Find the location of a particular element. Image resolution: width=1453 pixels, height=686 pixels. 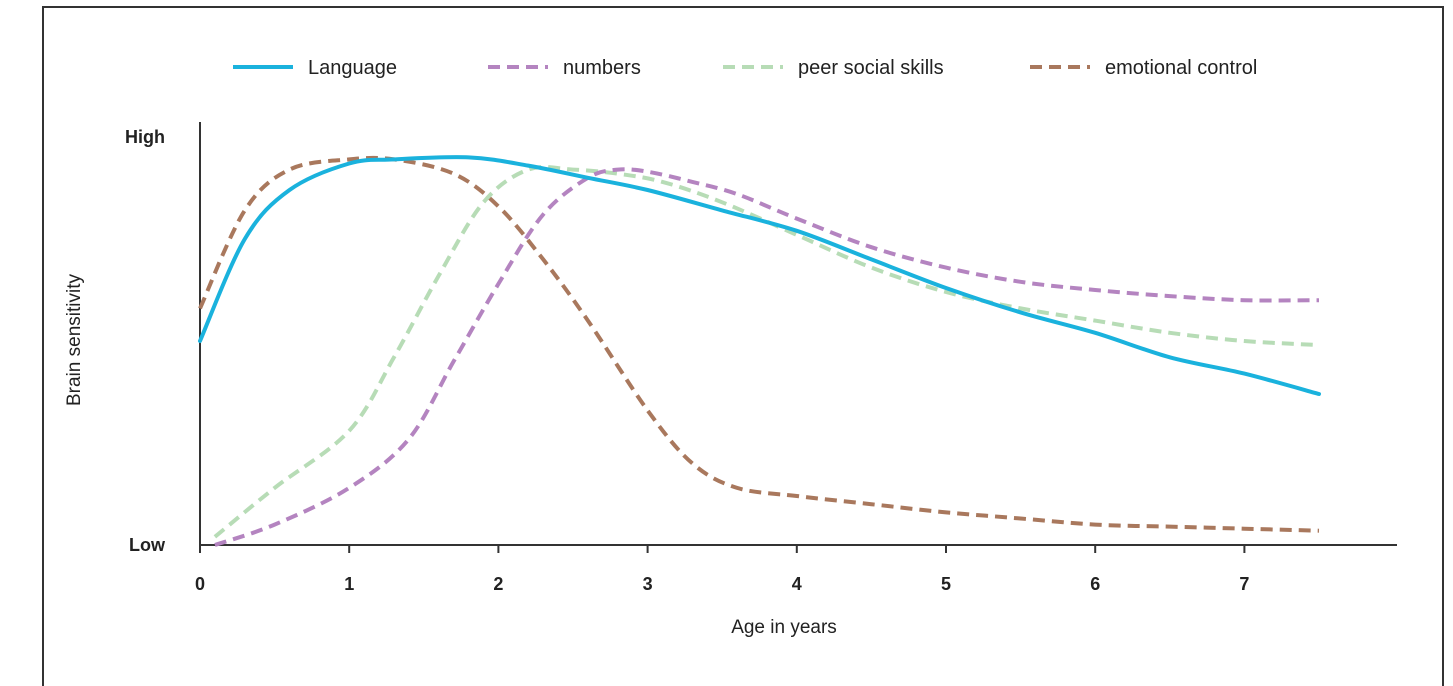

x-tick-label: 5 is located at coordinates (946, 584).